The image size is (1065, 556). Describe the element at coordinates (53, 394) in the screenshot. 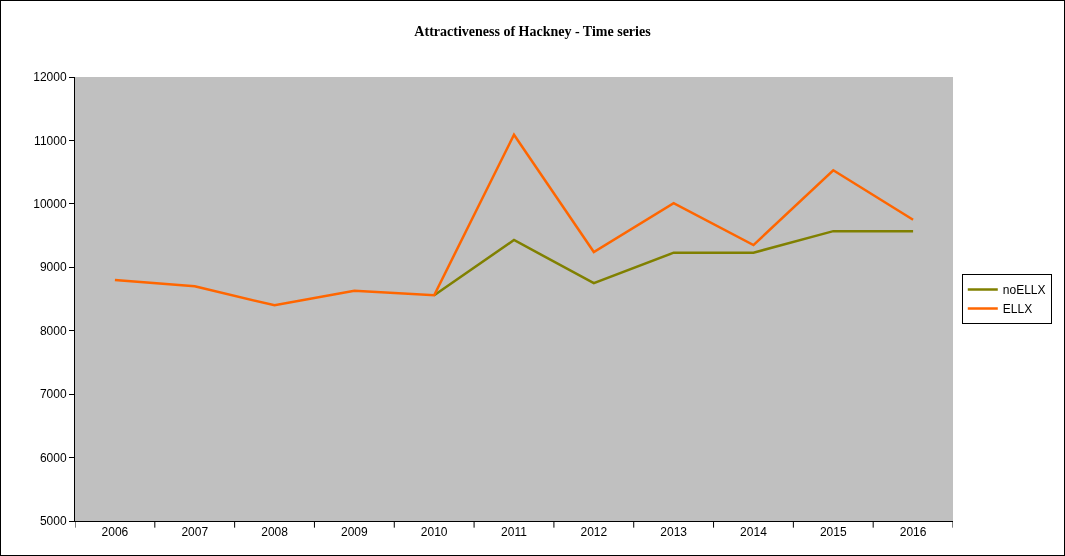

I see `y-tick-label: 7000` at that location.